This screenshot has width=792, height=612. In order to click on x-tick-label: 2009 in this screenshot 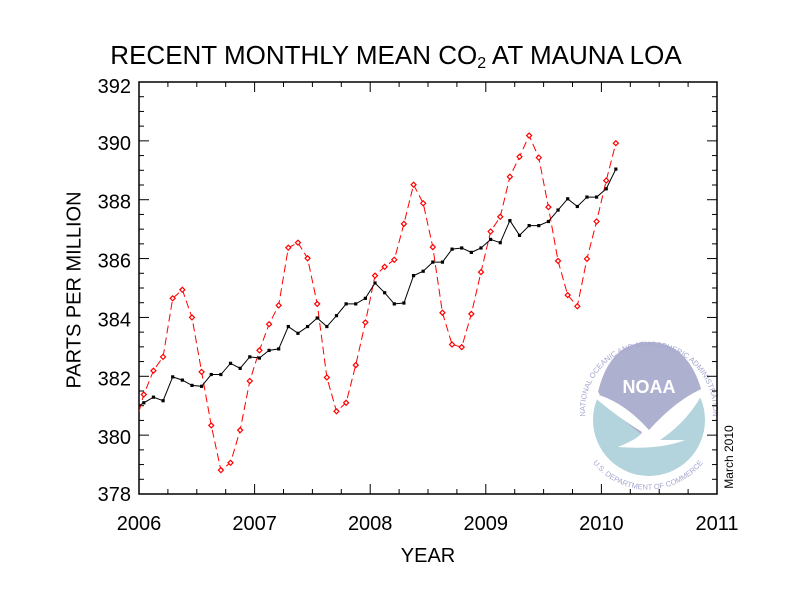, I will do `click(486, 524)`.